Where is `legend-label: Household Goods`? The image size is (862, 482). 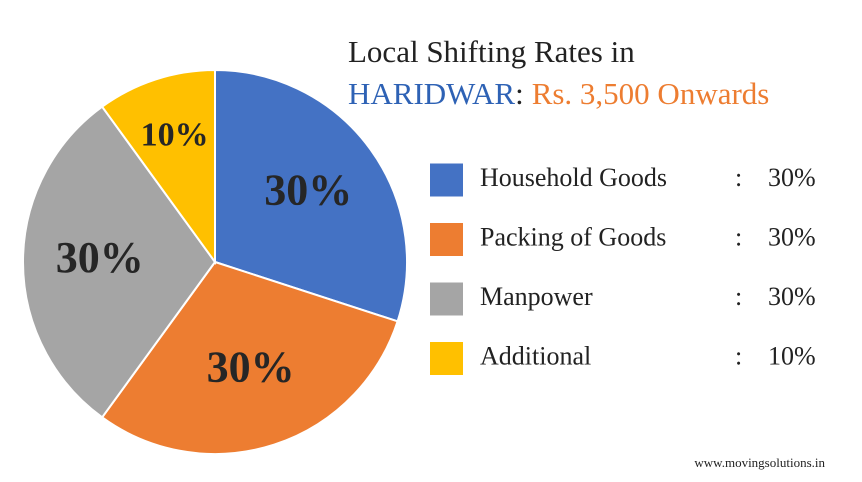 legend-label: Household Goods is located at coordinates (573, 177).